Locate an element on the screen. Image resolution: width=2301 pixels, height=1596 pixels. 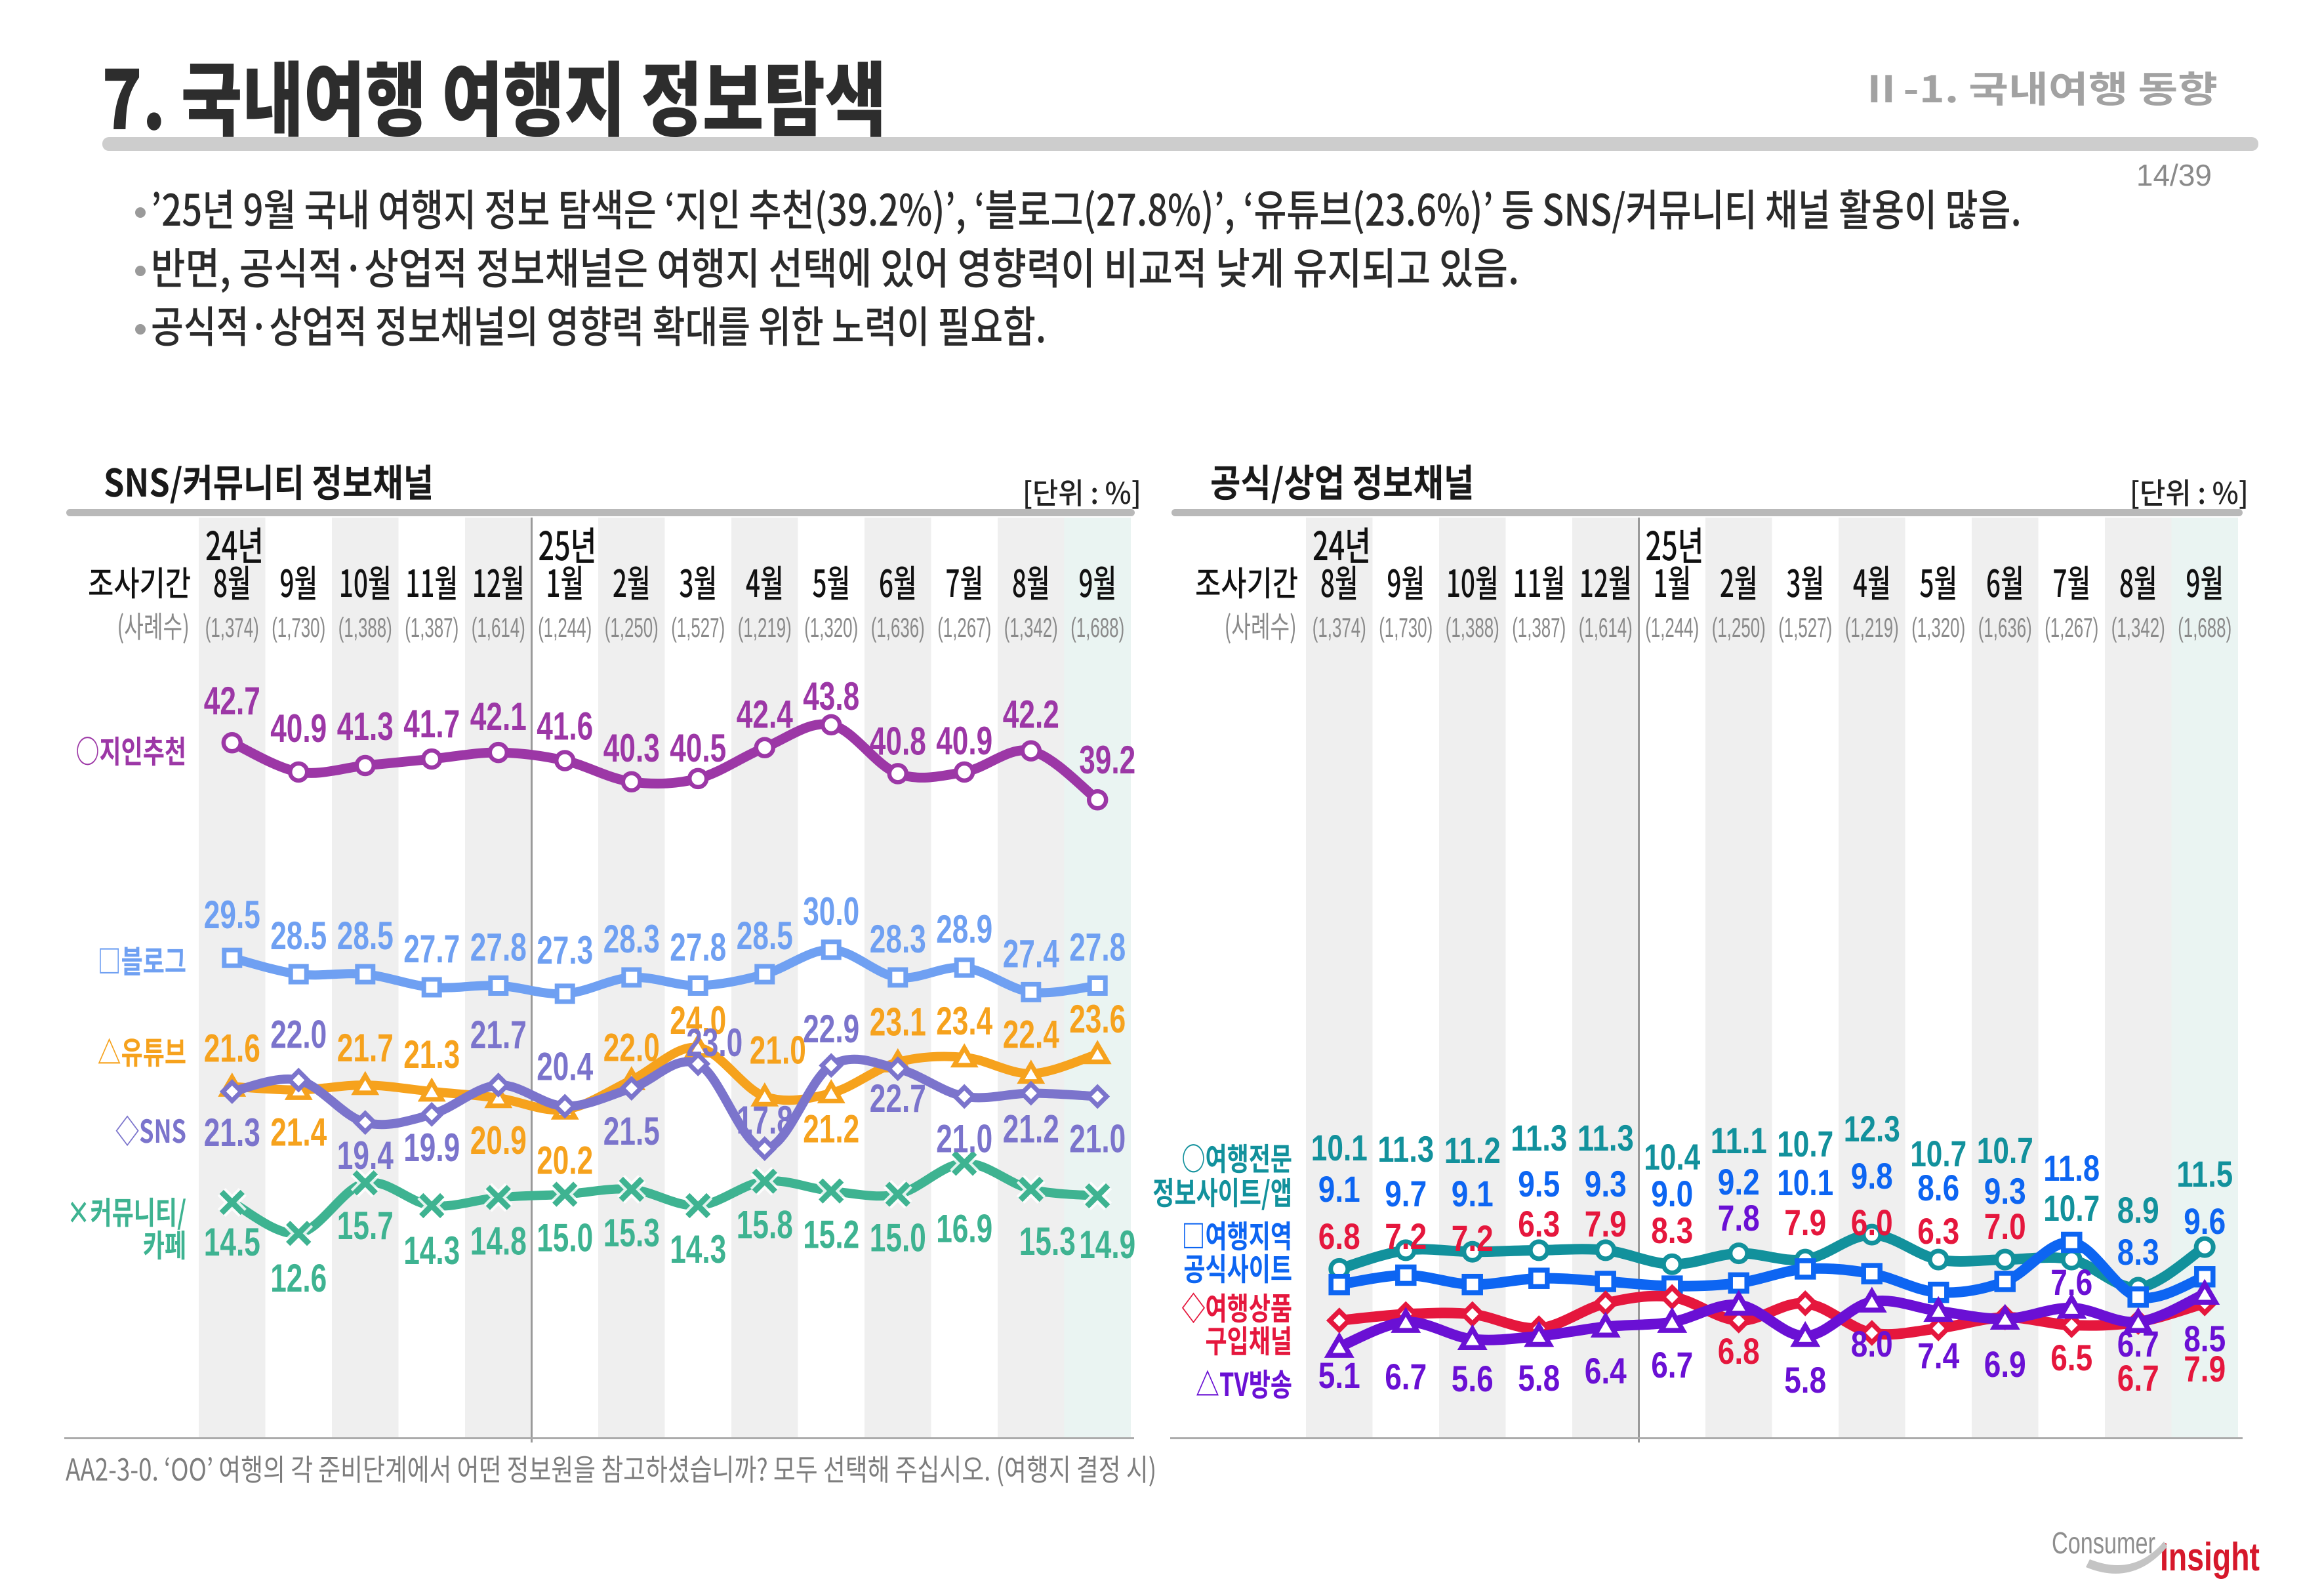
svg-text: 11.8 is located at coordinates (2071, 1168).